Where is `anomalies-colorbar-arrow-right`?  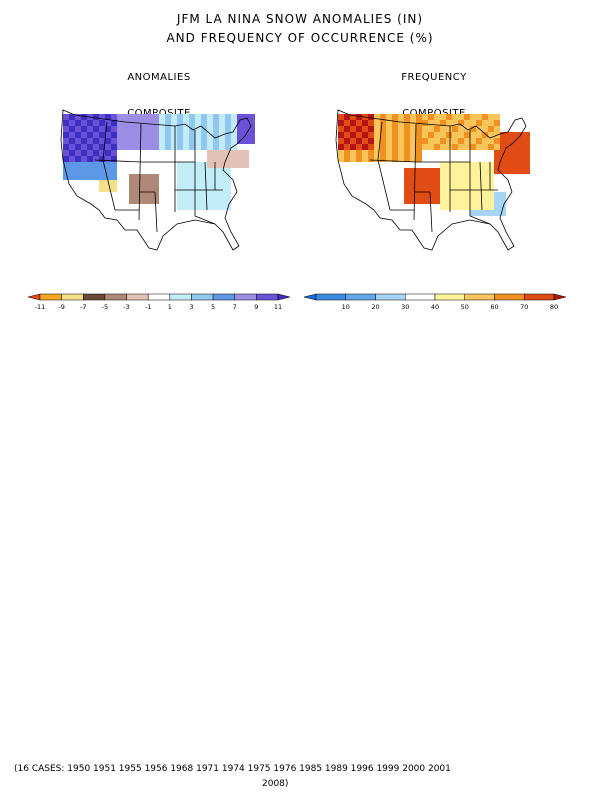 anomalies-colorbar-arrow-right is located at coordinates (283, 297).